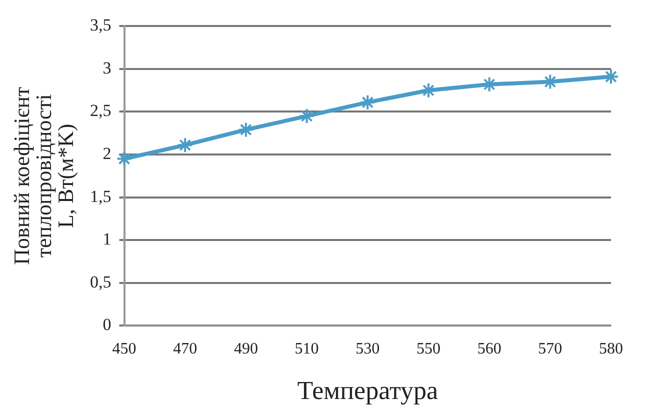 Image resolution: width=645 pixels, height=420 pixels. What do you see at coordinates (43, 175) in the screenshot?
I see `y-axis-title: Повний коефіцієнт теплопровідності L, Вт(м*K)` at bounding box center [43, 175].